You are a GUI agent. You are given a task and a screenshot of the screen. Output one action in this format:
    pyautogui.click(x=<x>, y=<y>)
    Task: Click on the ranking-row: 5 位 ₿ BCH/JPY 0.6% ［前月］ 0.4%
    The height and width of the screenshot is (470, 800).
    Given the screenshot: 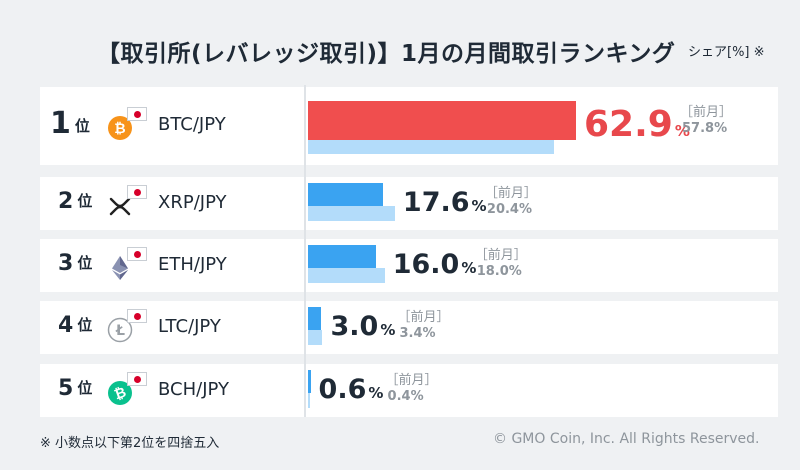 What is the action you would take?
    pyautogui.click(x=409, y=390)
    